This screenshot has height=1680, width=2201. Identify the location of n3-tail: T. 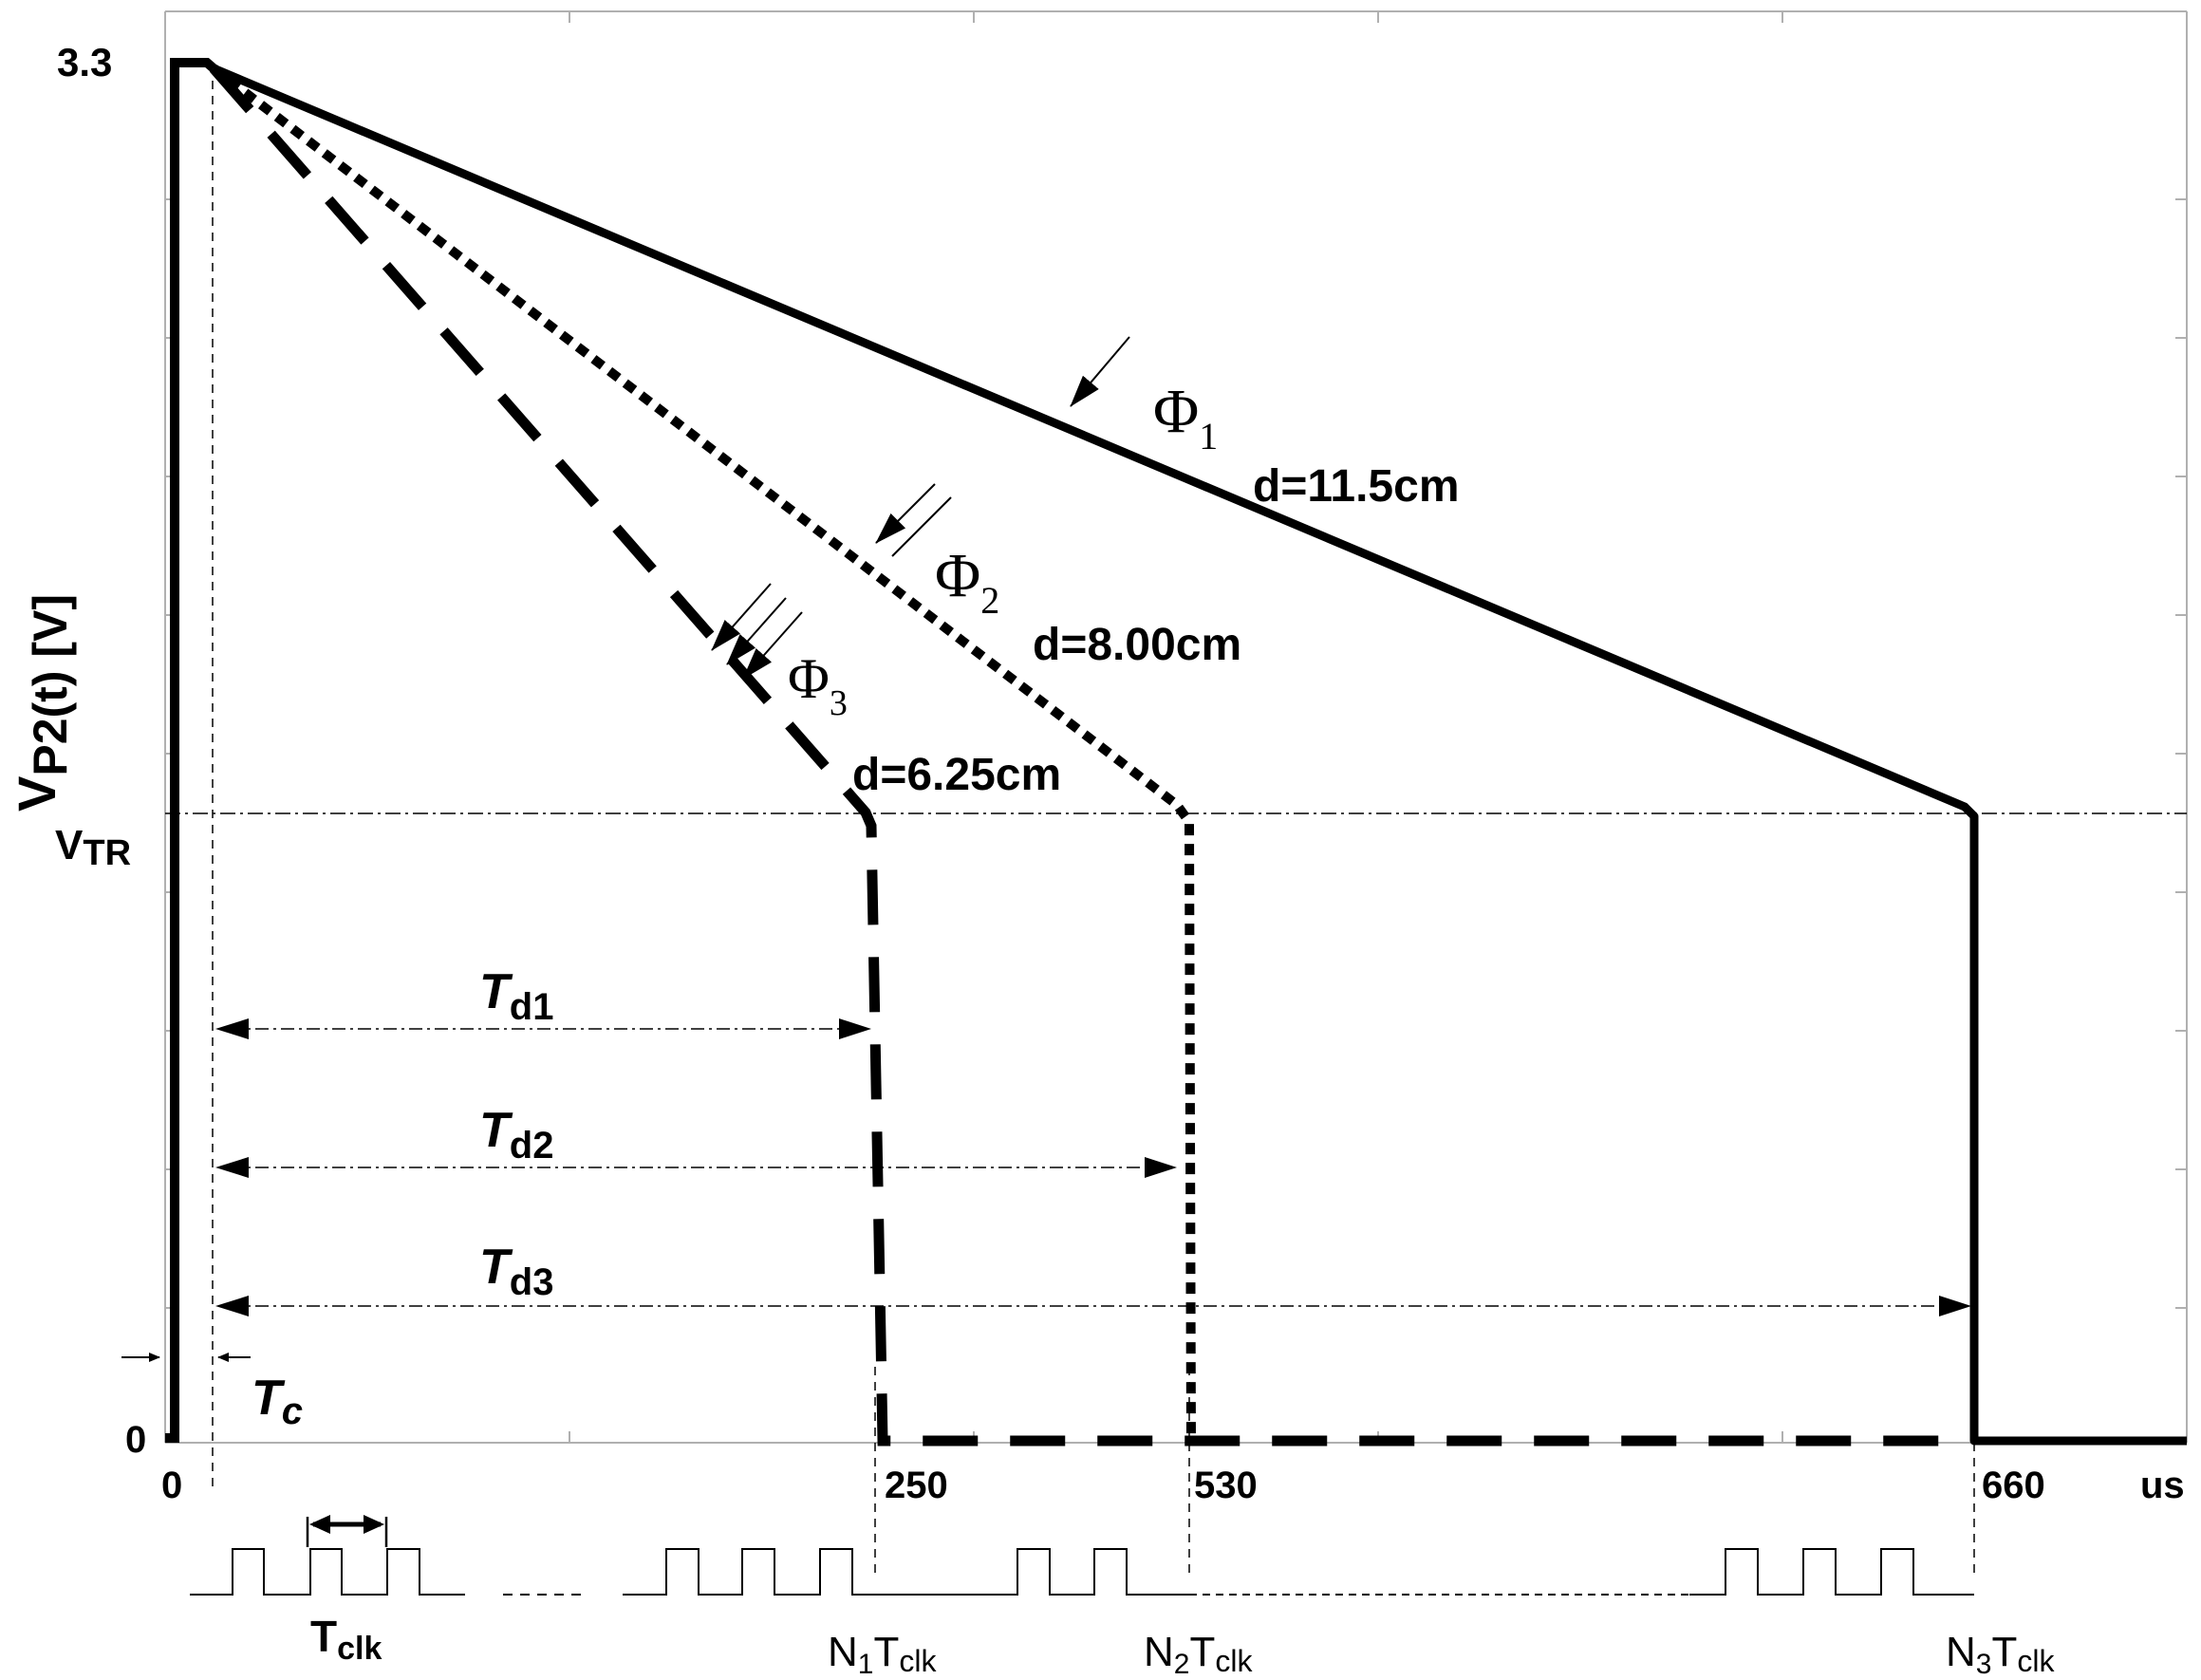
(2004, 1652).